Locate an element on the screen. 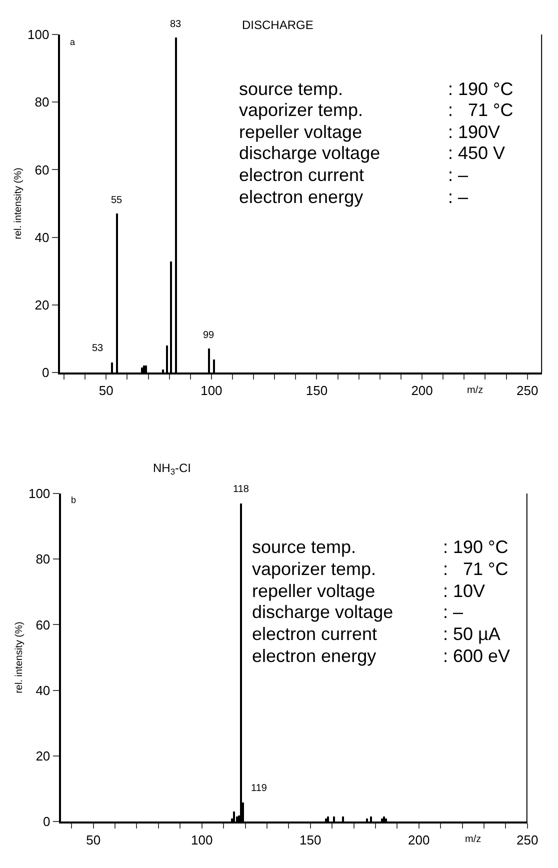 The height and width of the screenshot is (868, 558). annotation: : 190V is located at coordinates (474, 132).